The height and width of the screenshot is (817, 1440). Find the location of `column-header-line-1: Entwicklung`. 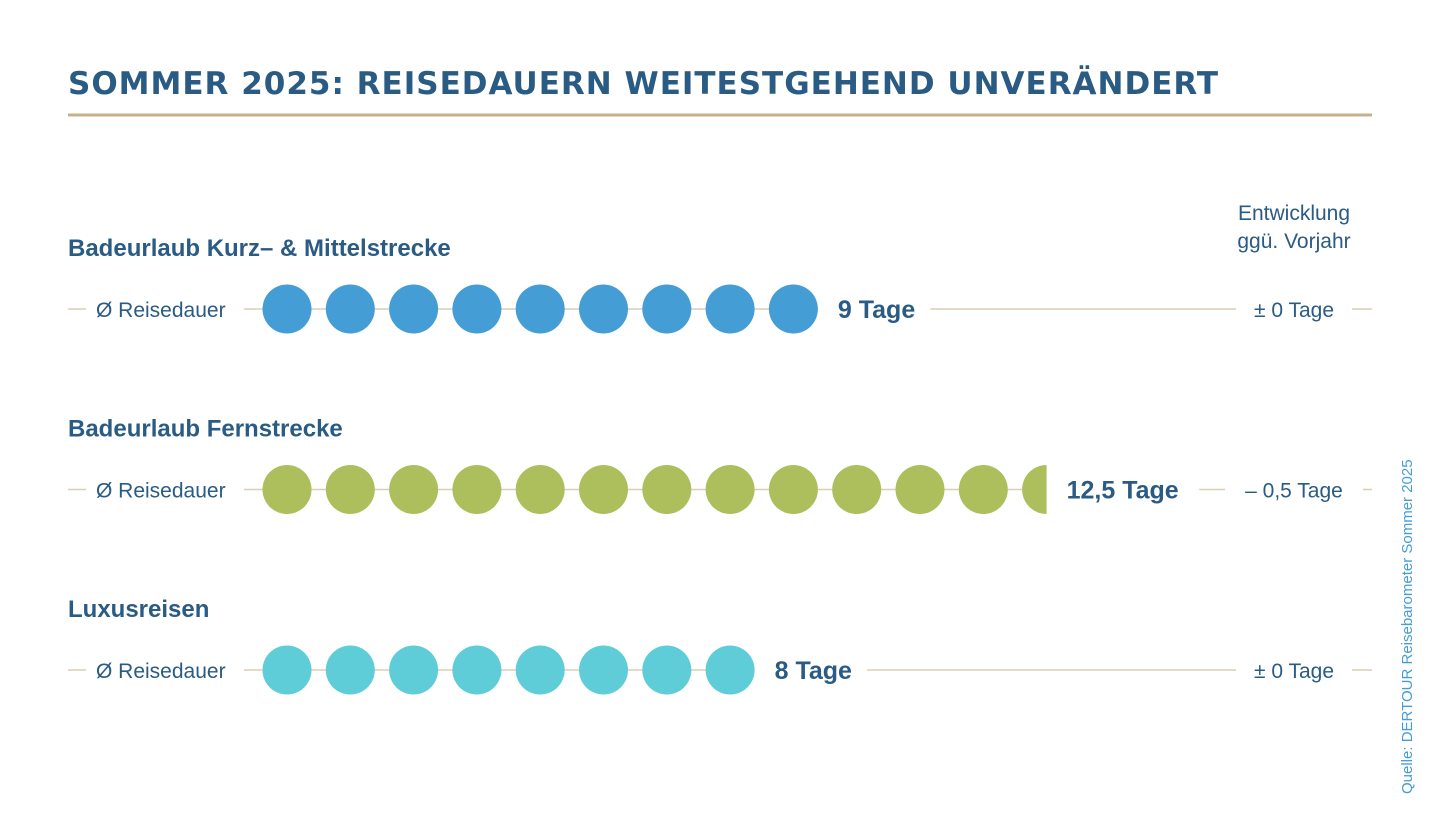

column-header-line-1: Entwicklung is located at coordinates (1294, 213).